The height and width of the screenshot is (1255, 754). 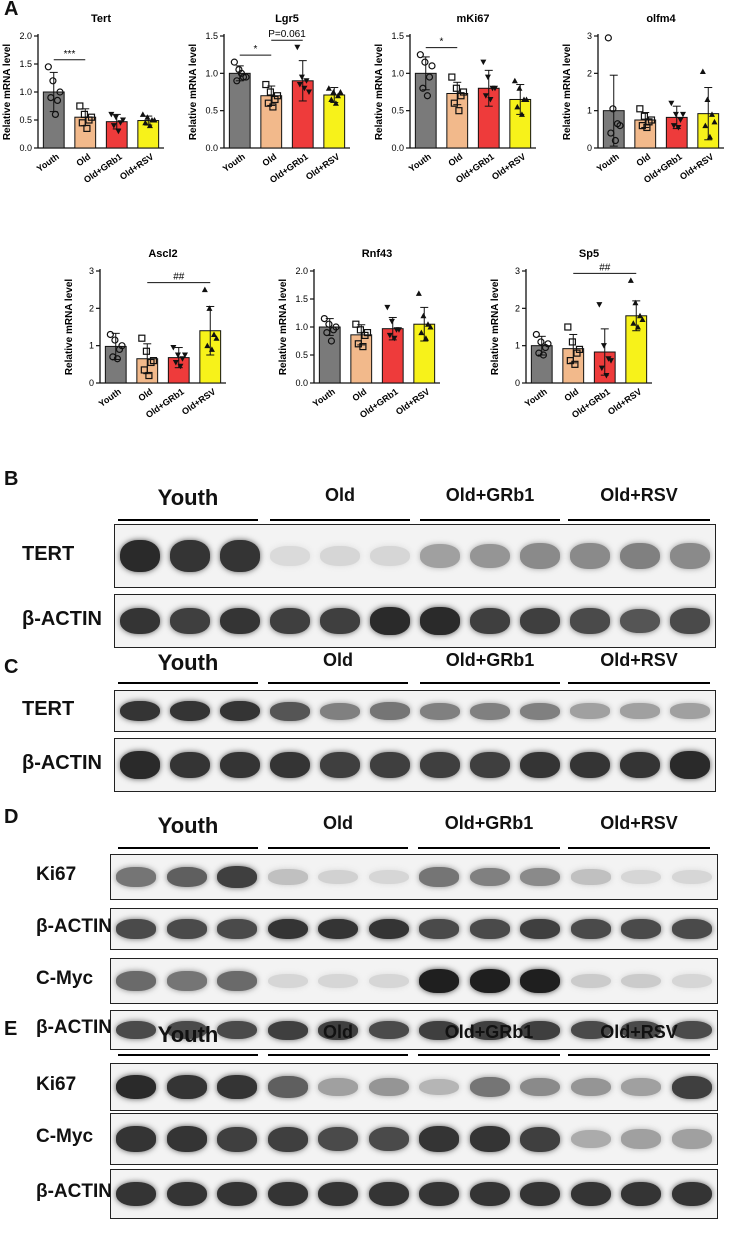 What do you see at coordinates (639, 495) in the screenshot?
I see `group-label: Old+RSV` at bounding box center [639, 495].